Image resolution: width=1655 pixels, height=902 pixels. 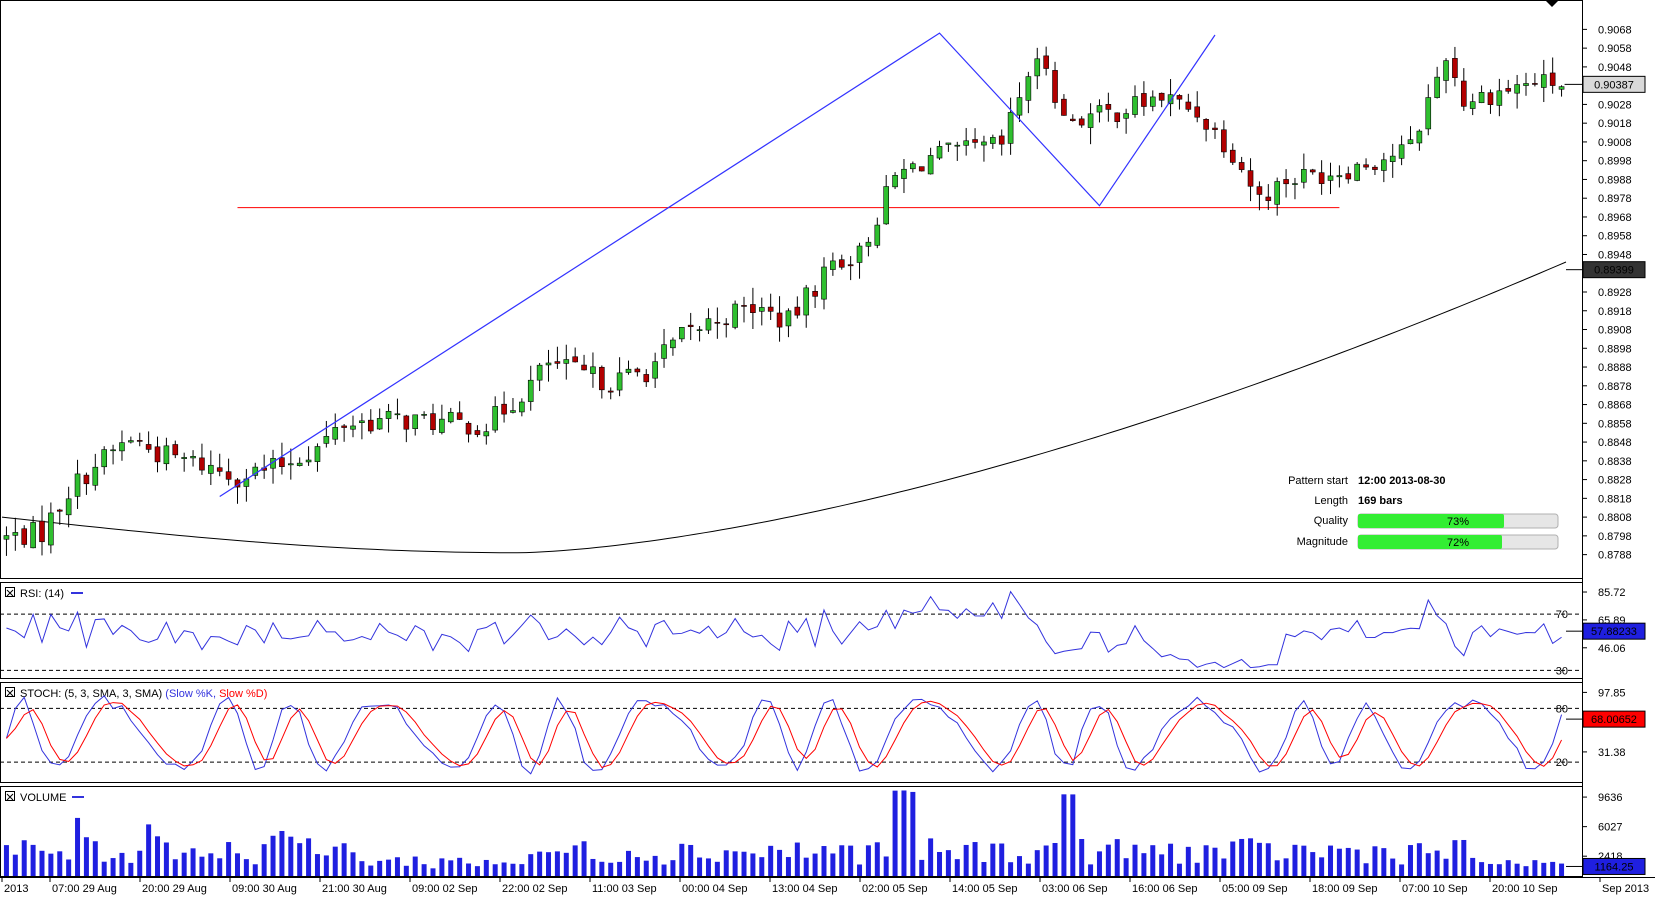 I want to click on panel-tick-label: 31.38, so click(x=1612, y=753).